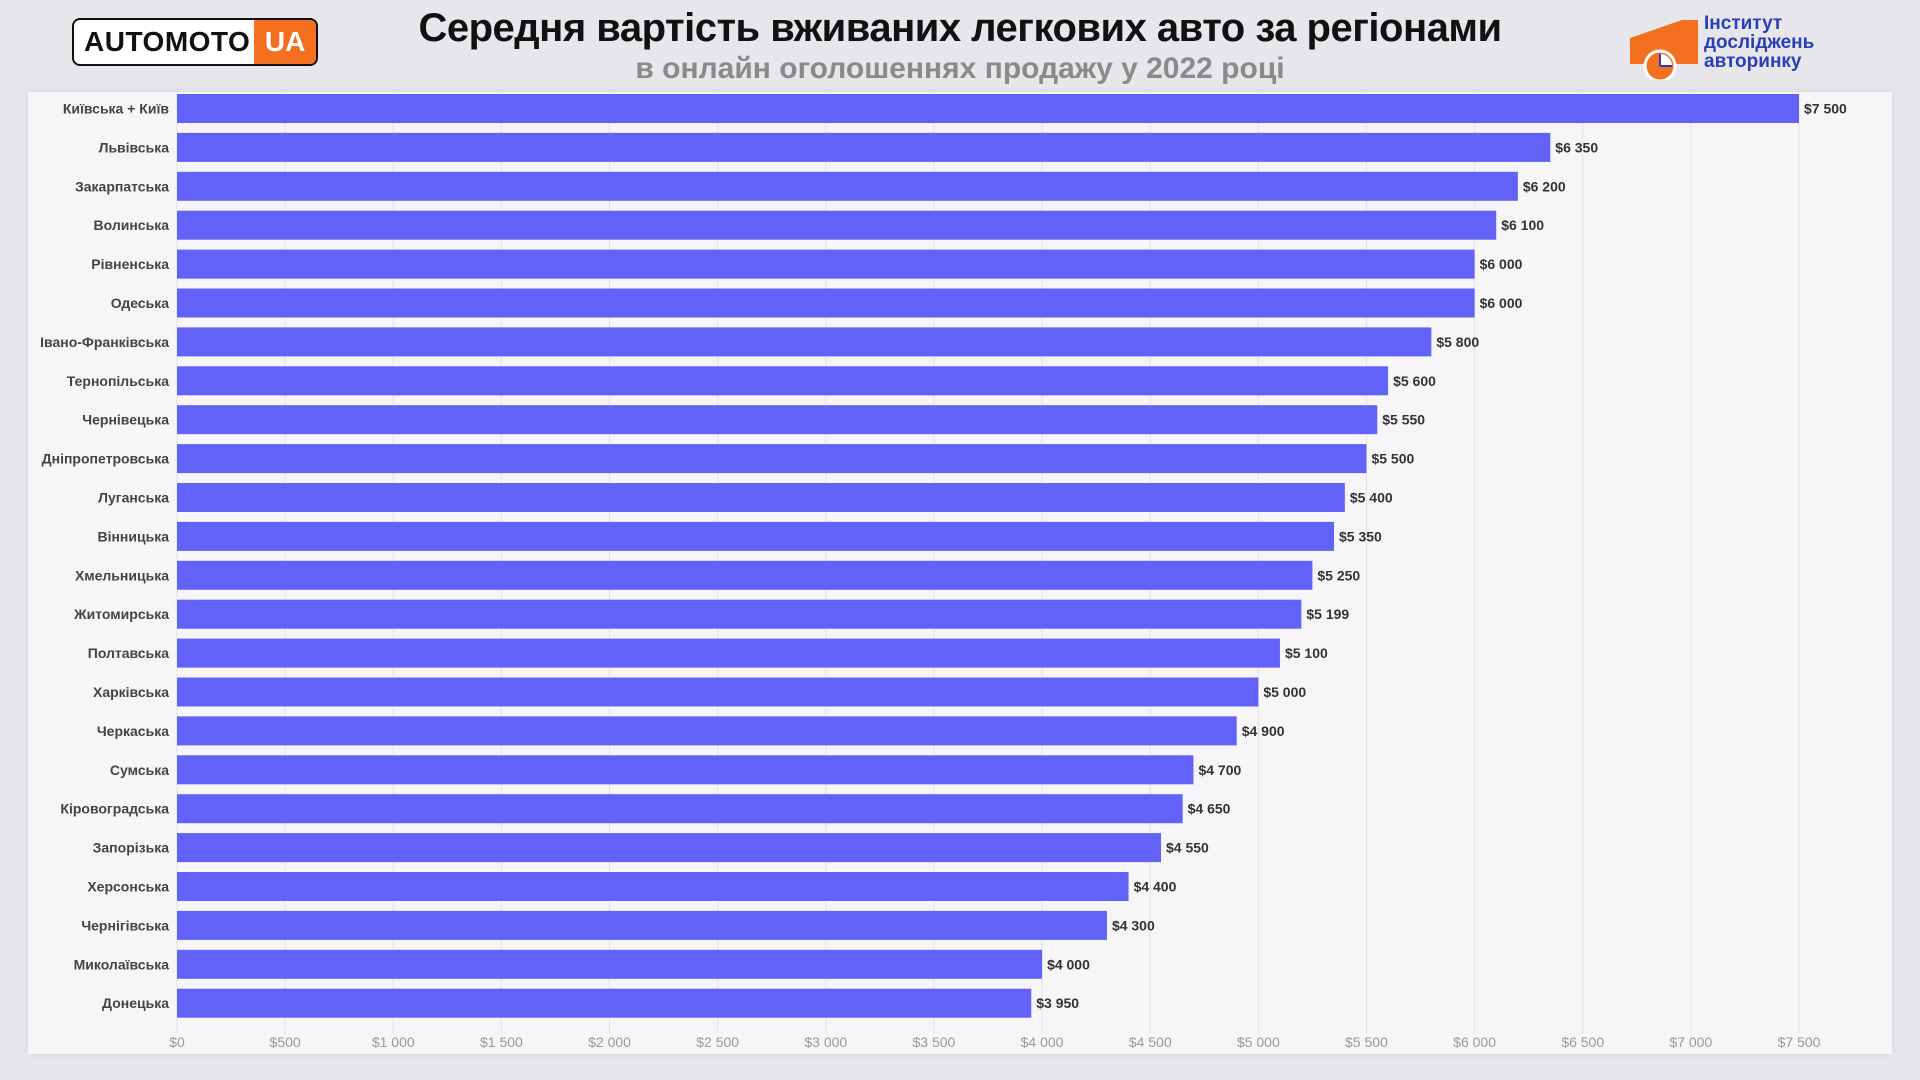 The height and width of the screenshot is (1080, 1920). Describe the element at coordinates (140, 303) in the screenshot. I see `category-label: Одеська` at that location.